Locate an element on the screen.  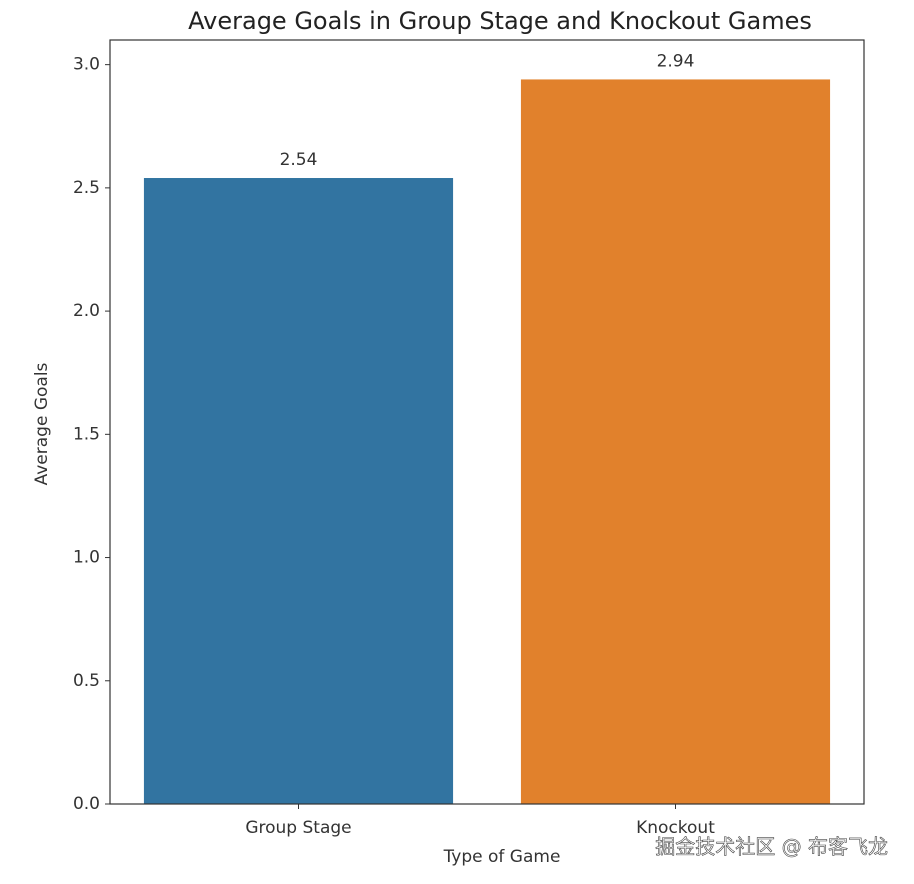
x-tick-label: Knockout is located at coordinates (675, 828).